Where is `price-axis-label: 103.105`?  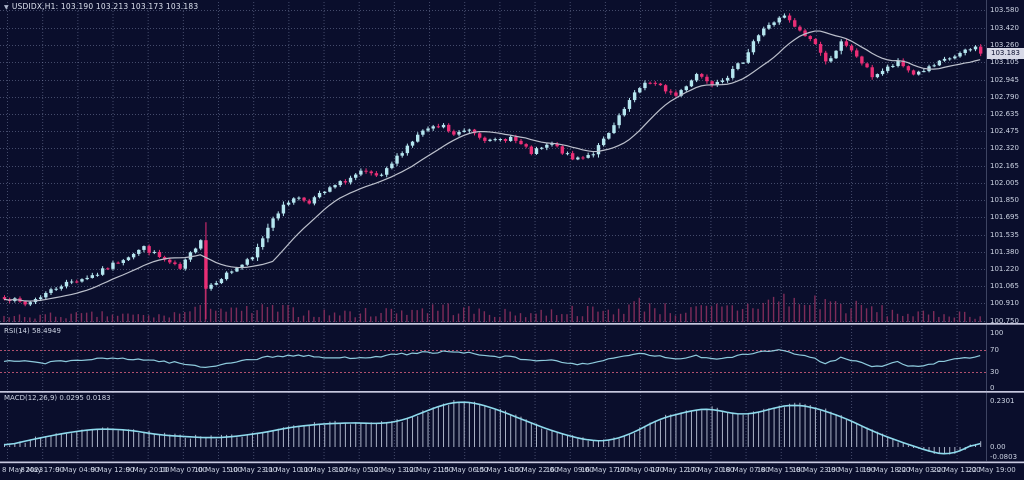
price-axis-label: 103.105 is located at coordinates (1004, 62).